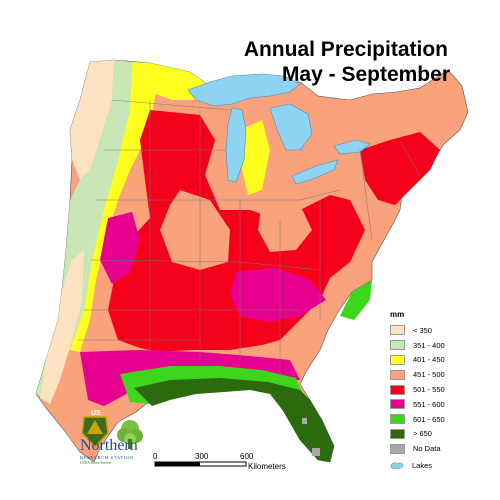 The image size is (500, 500). What do you see at coordinates (120, 248) in the screenshot?
I see `zone-551-600-kansas` at bounding box center [120, 248].